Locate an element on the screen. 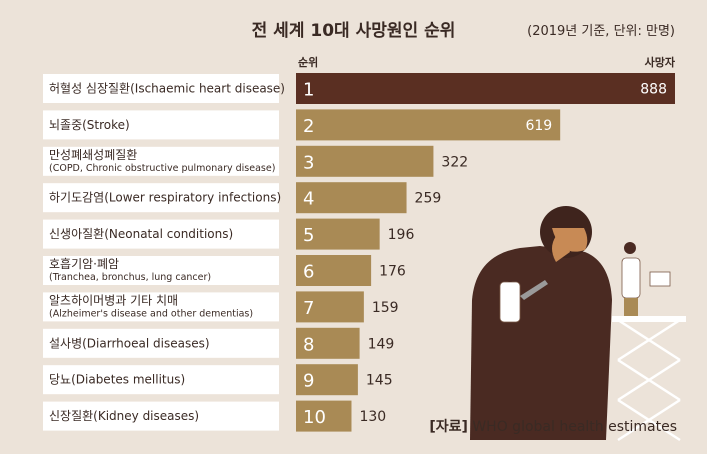 Image resolution: width=707 pixels, height=454 pixels. rank-label: 7 is located at coordinates (308, 308).